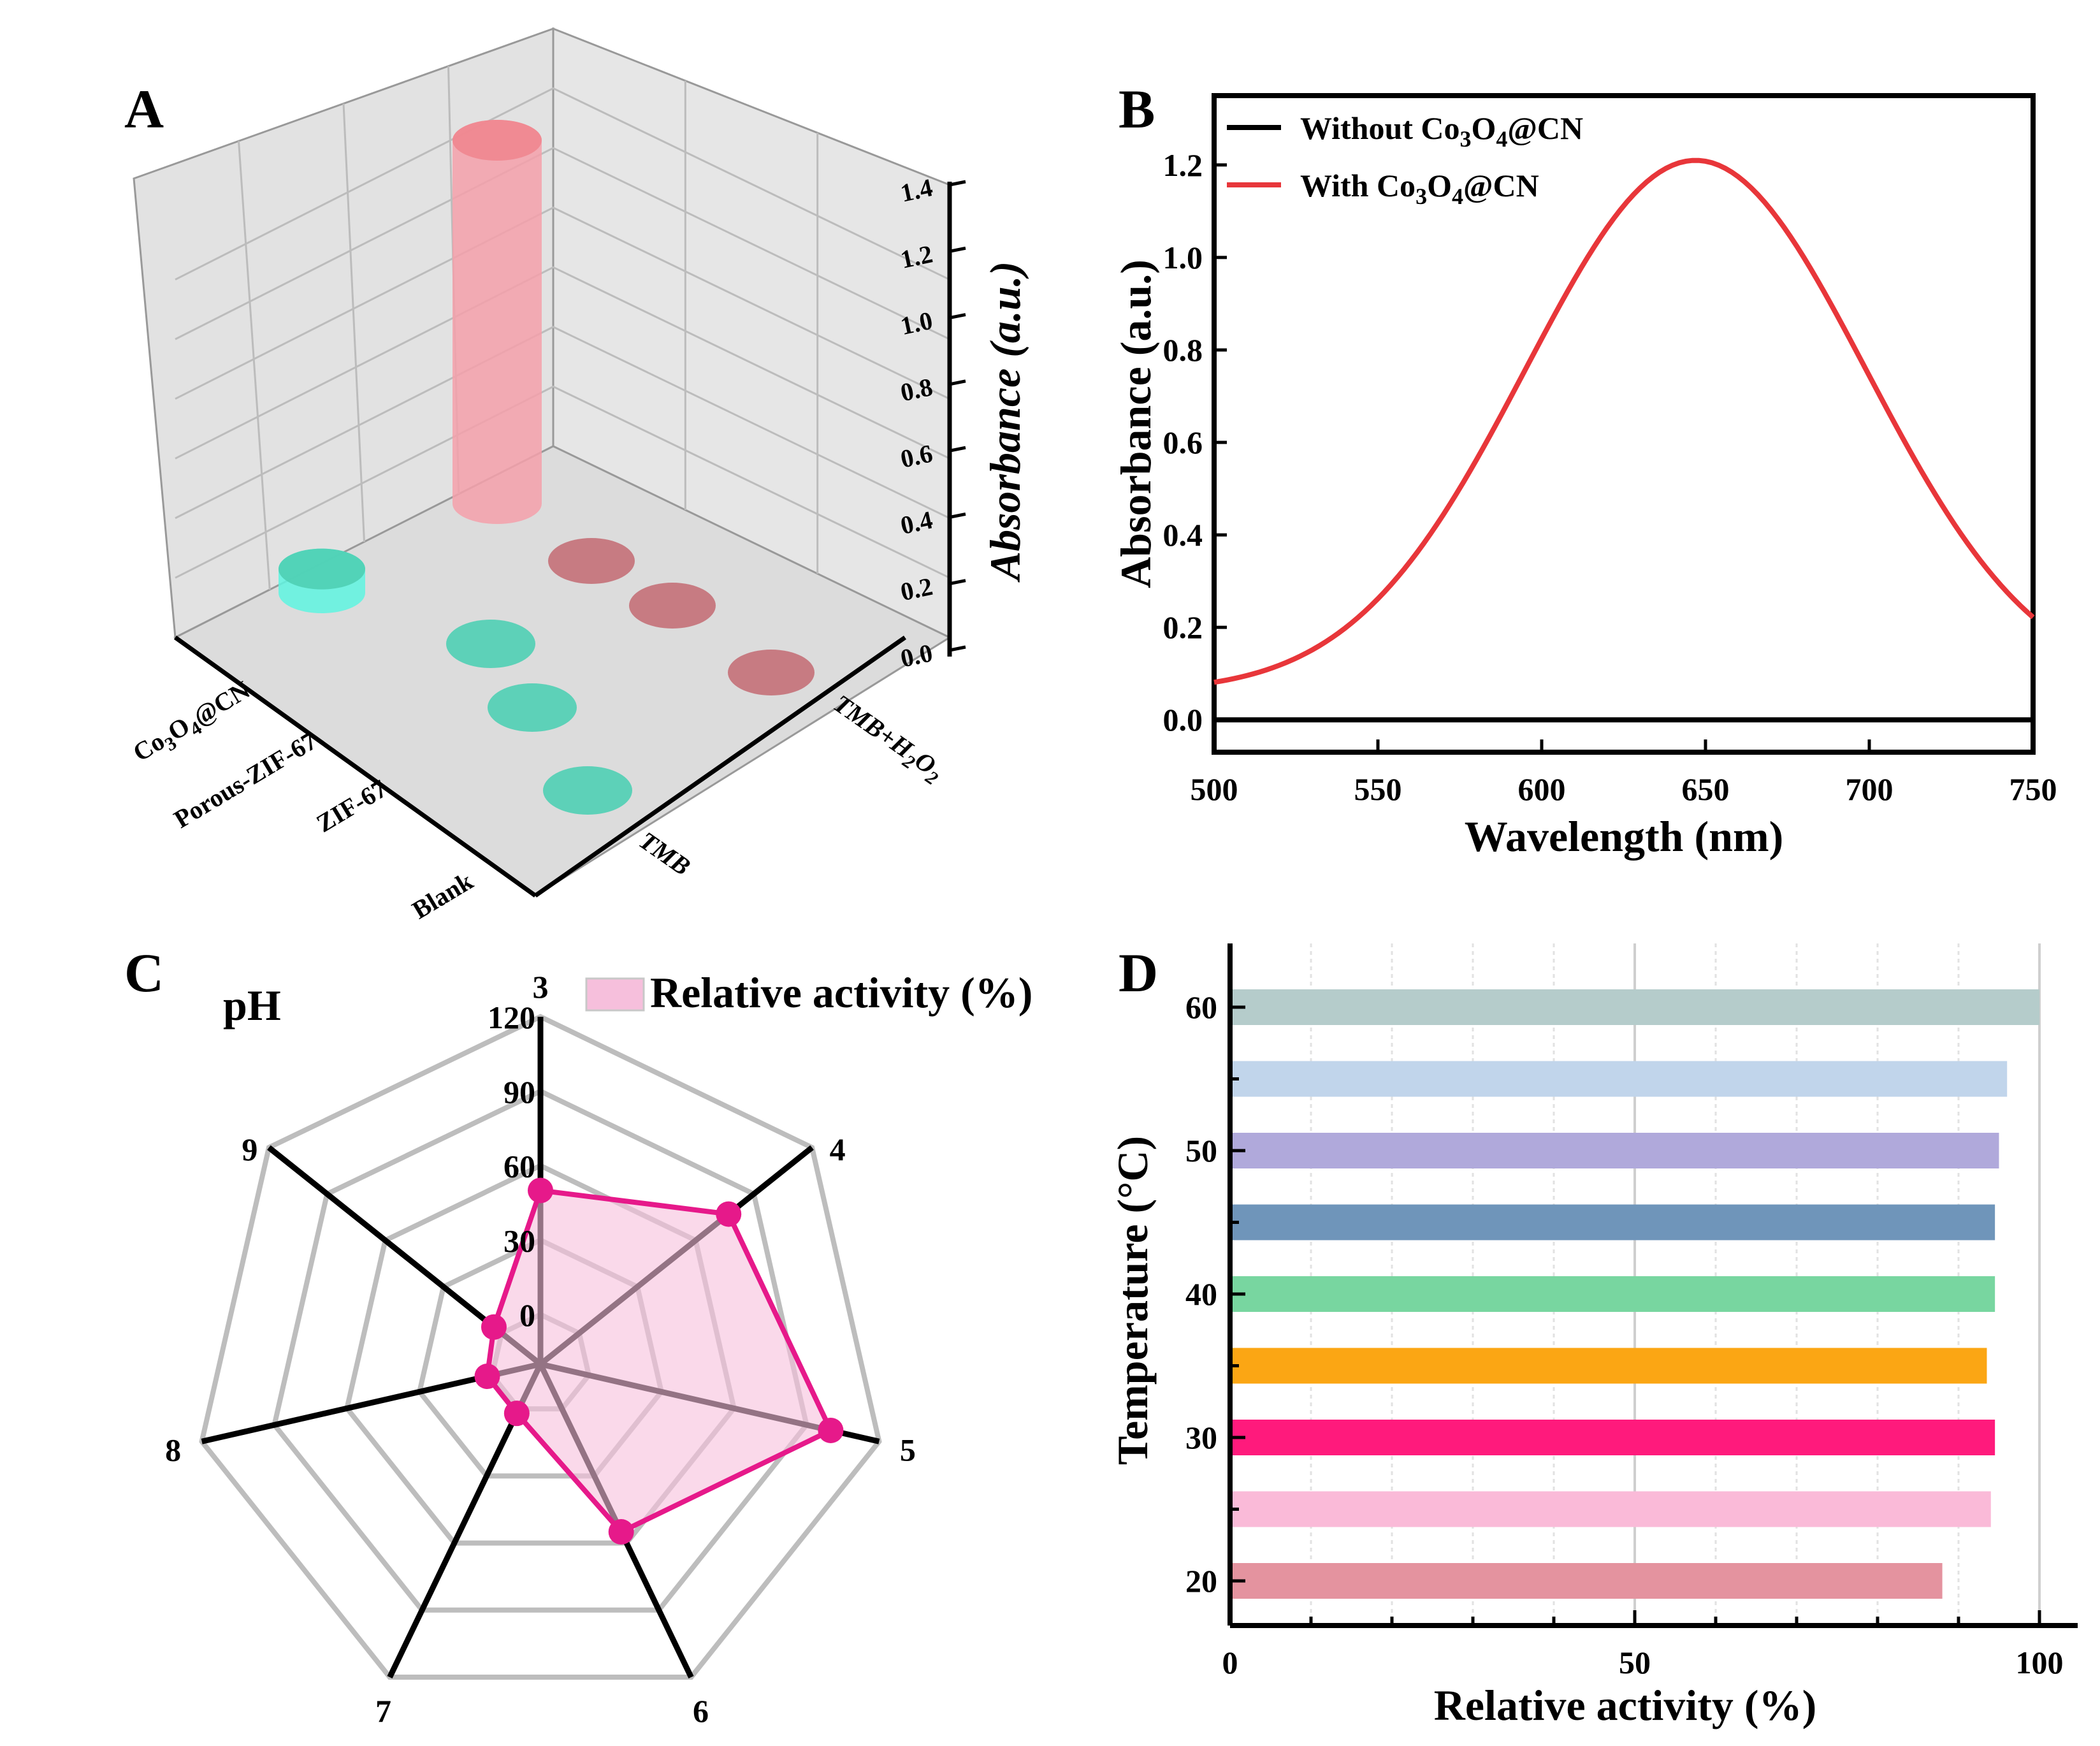  I want to click on z-tick-label: 0.6, so click(916, 456).